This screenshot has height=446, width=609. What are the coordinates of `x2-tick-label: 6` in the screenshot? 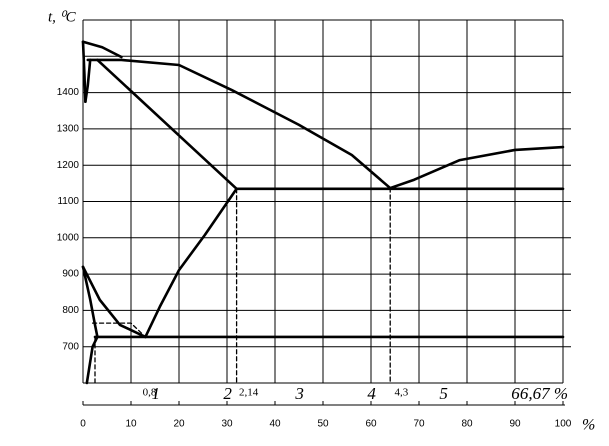 It's located at (515, 393).